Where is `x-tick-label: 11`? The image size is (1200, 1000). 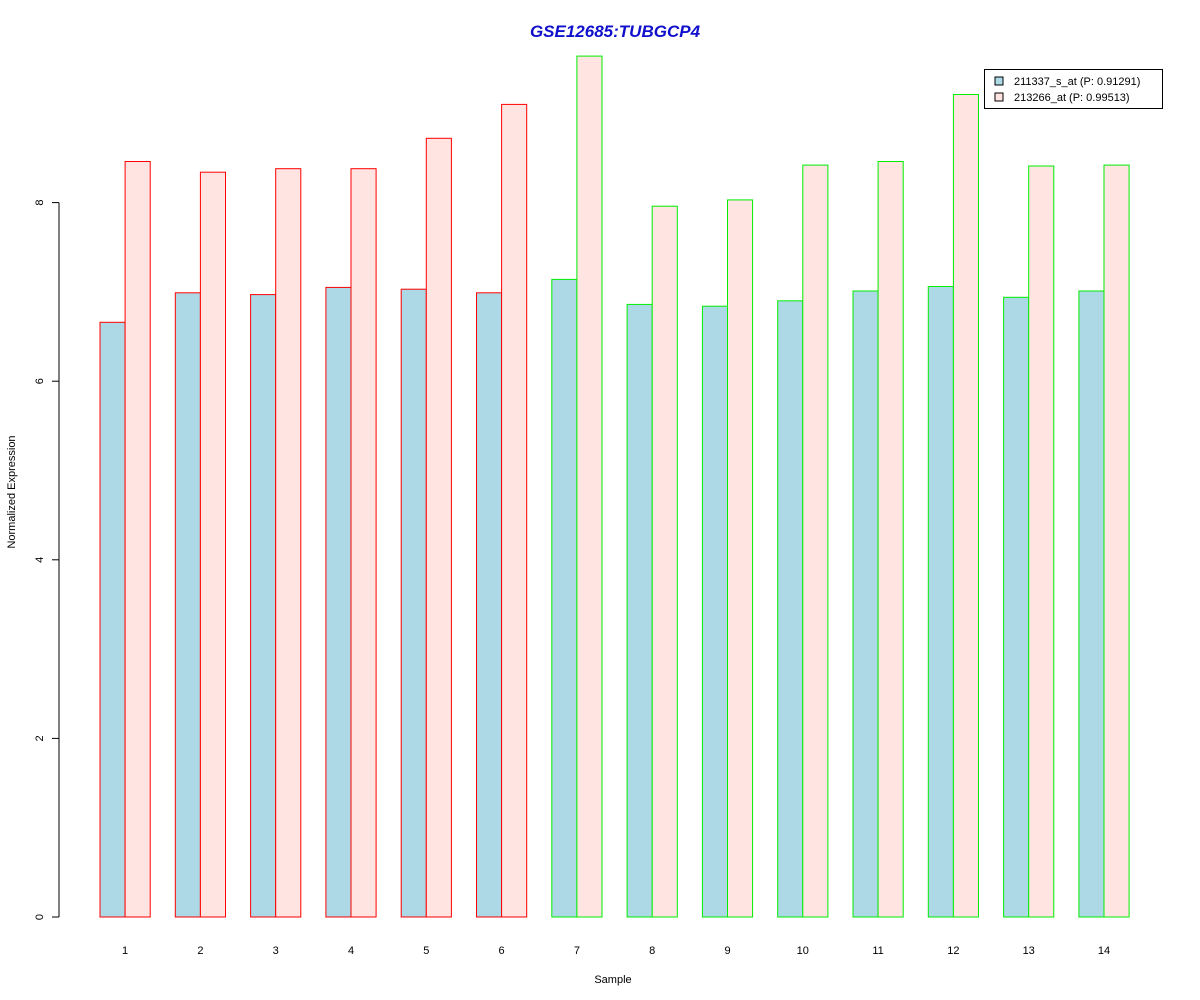 x-tick-label: 11 is located at coordinates (877, 951).